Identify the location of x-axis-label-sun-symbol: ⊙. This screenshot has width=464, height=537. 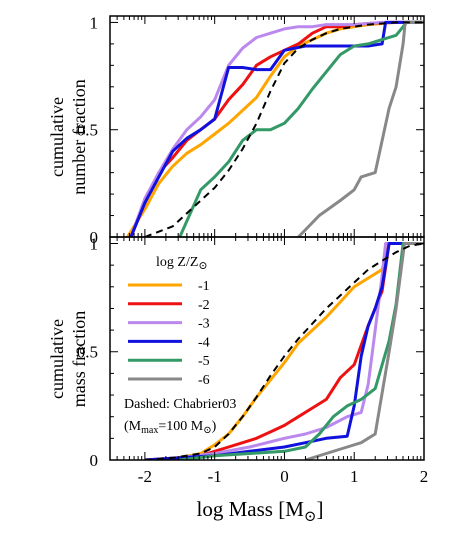
(310, 517).